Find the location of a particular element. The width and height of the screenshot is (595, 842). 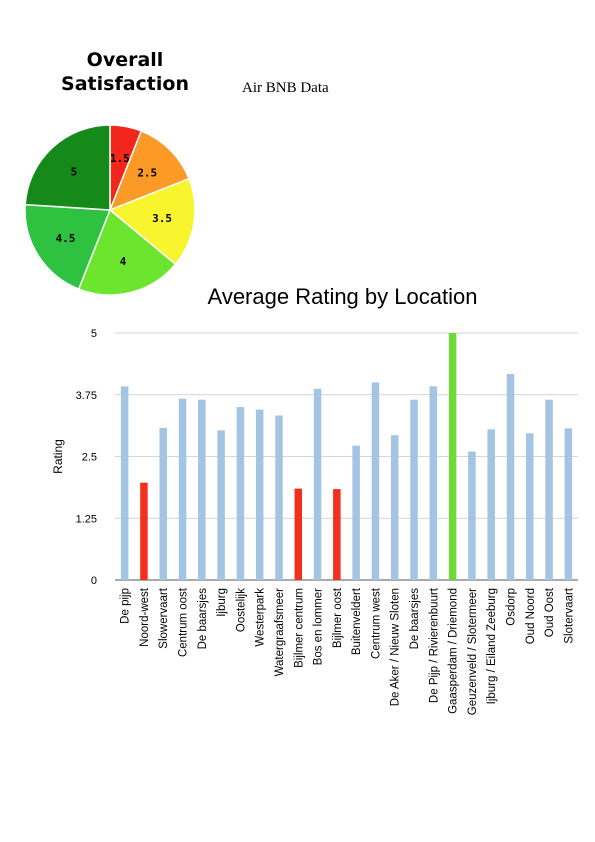

x-tick-label: Watergraafsmeer is located at coordinates (280, 632).